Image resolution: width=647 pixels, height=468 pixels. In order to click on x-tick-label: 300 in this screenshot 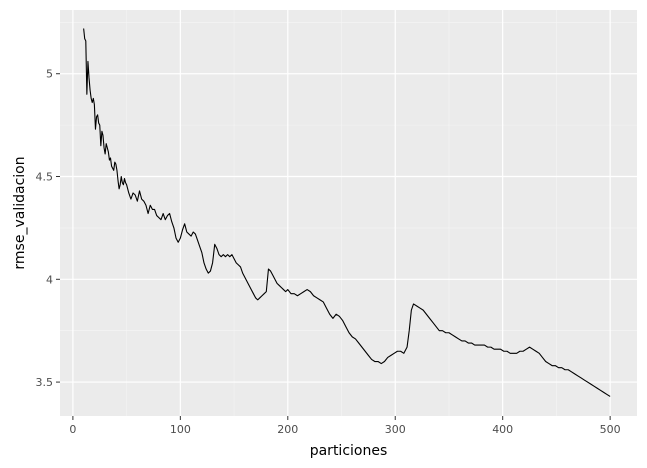, I will do `click(395, 429)`.